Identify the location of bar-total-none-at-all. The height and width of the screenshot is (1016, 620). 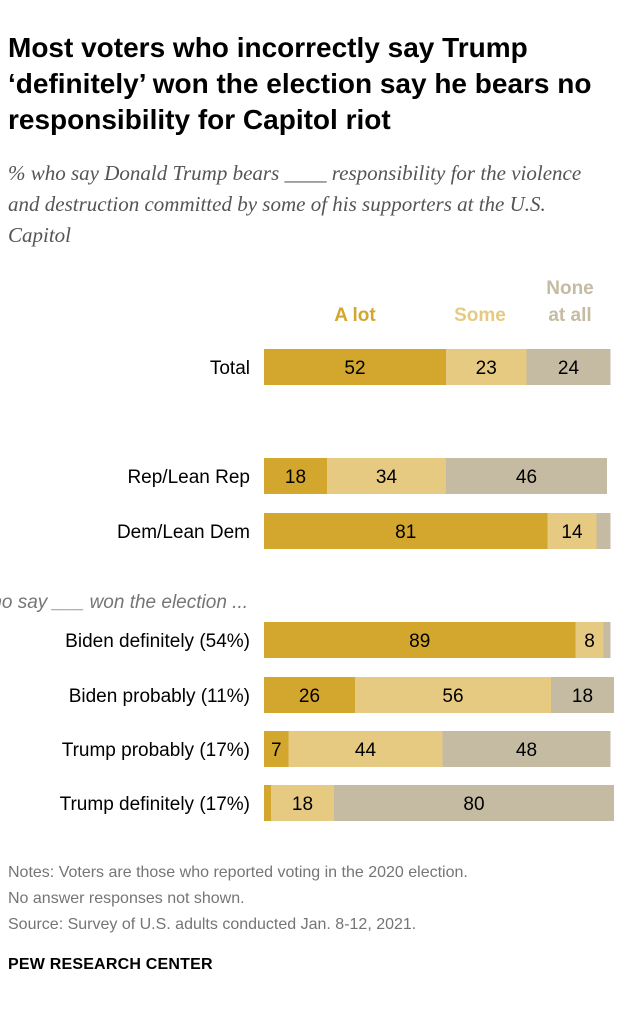
(568, 367).